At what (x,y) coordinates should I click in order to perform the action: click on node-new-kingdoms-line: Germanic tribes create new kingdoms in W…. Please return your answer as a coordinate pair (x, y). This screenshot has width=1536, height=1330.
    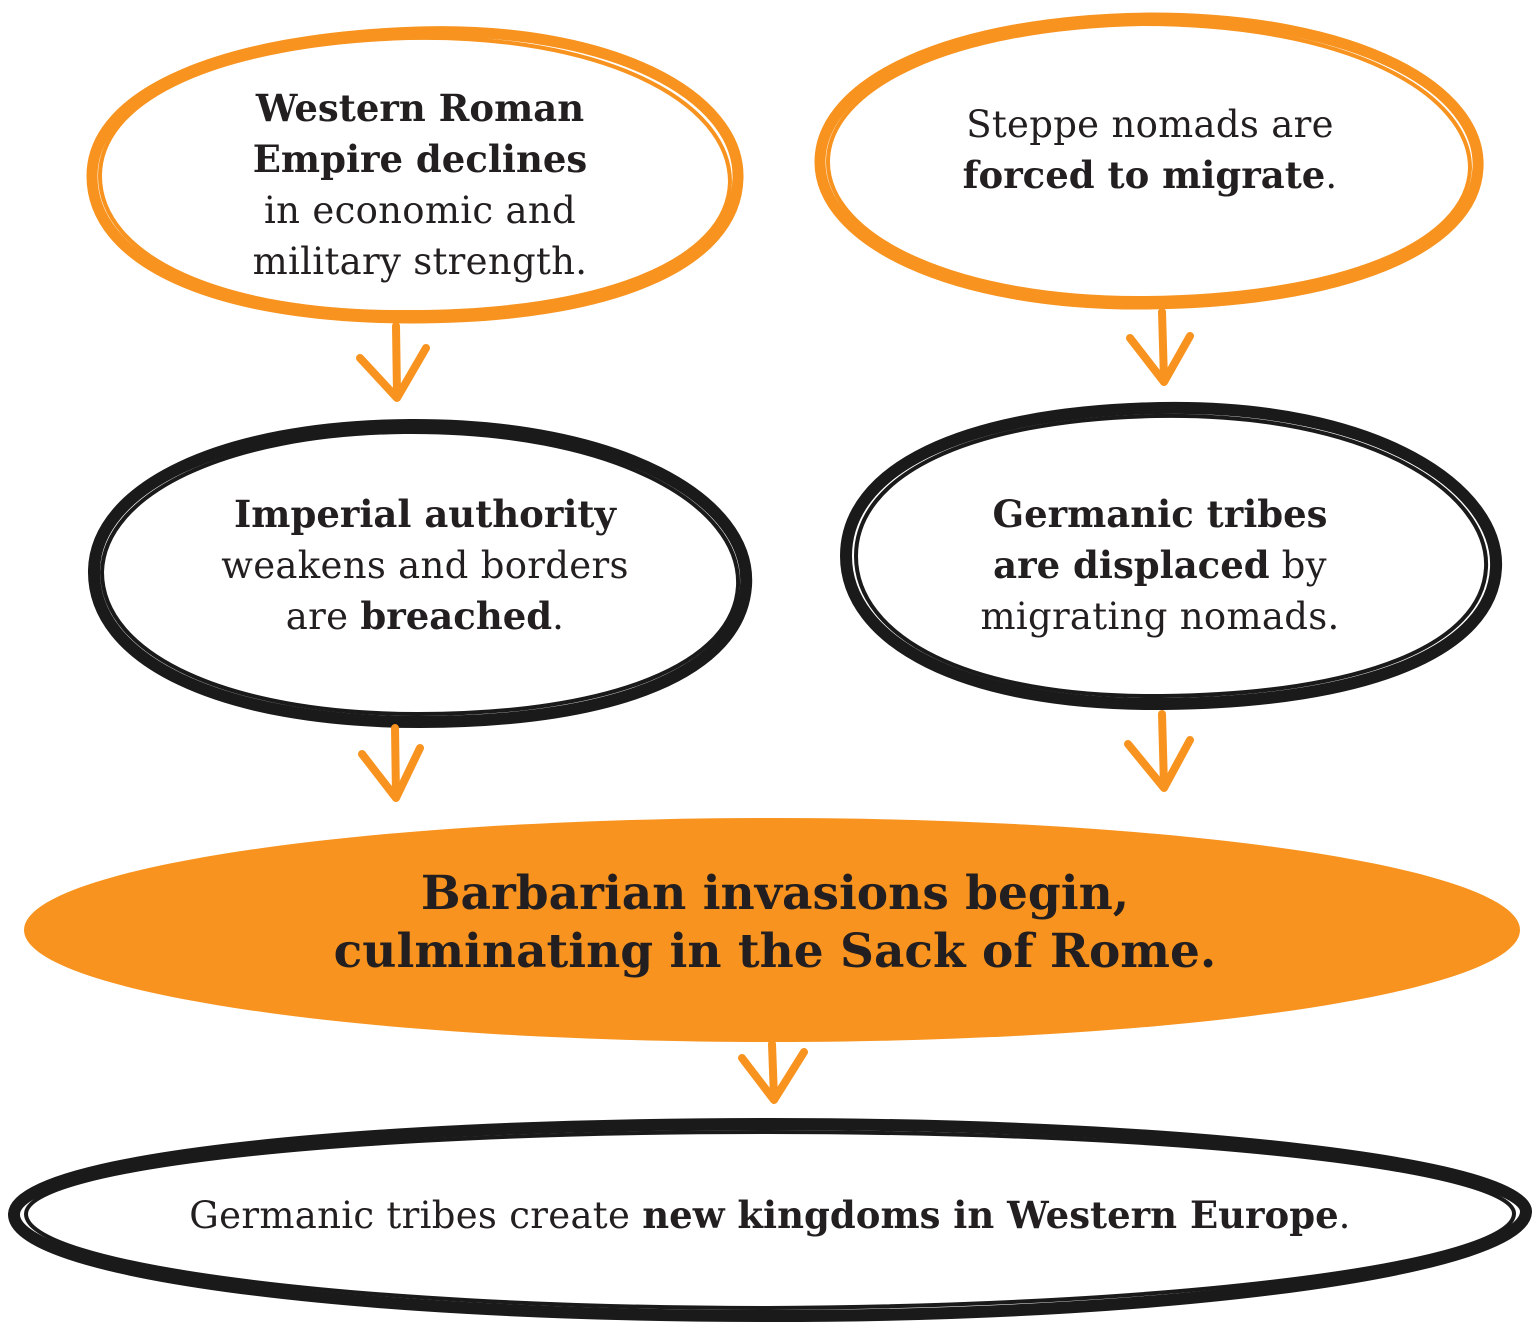
    Looking at the image, I should click on (769, 1215).